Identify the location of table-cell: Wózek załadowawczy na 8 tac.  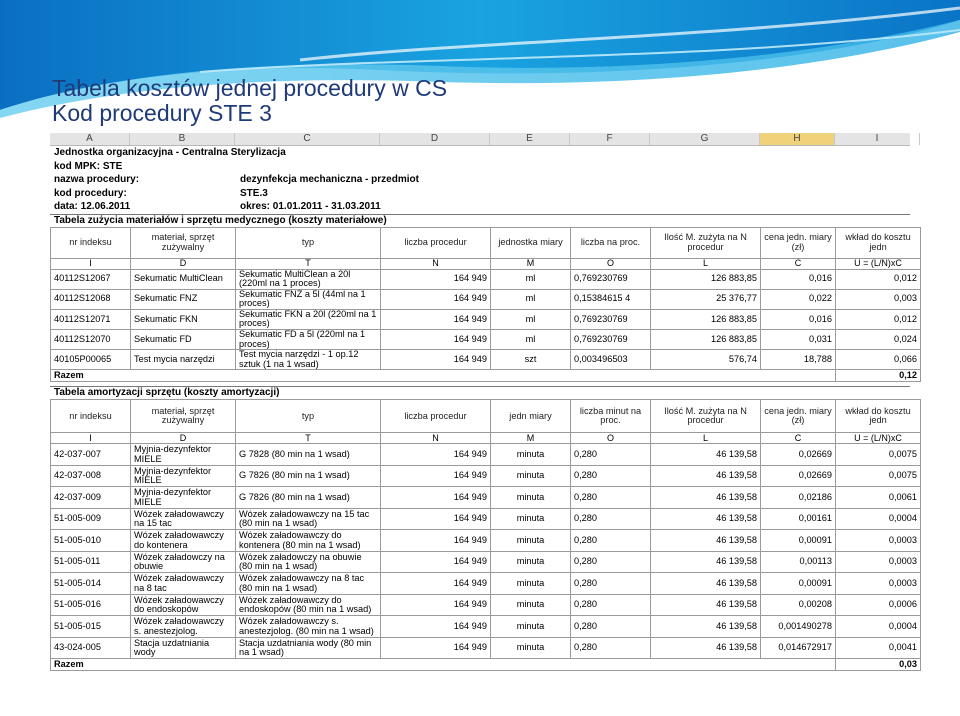
(183, 583).